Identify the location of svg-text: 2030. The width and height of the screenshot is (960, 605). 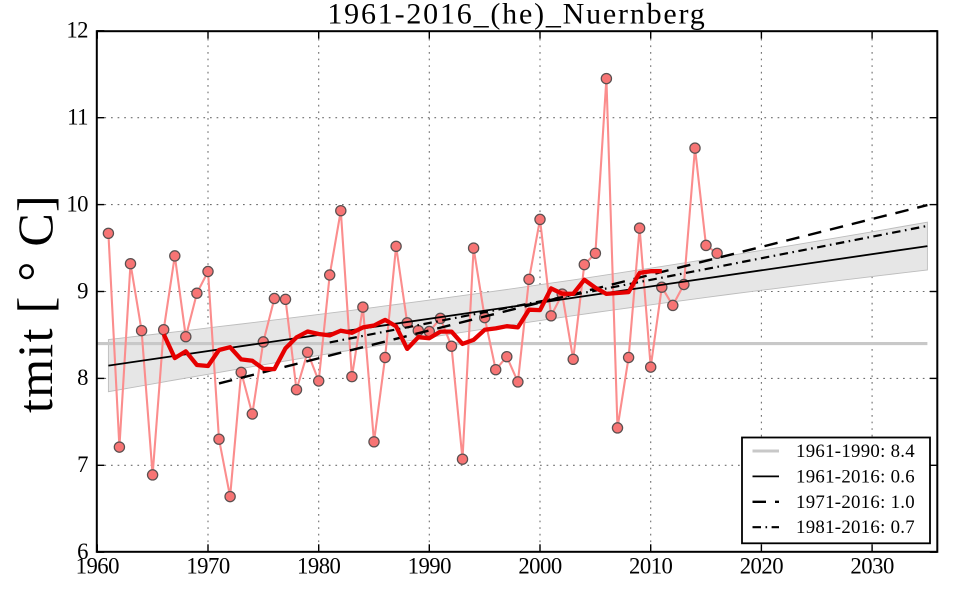
(872, 566).